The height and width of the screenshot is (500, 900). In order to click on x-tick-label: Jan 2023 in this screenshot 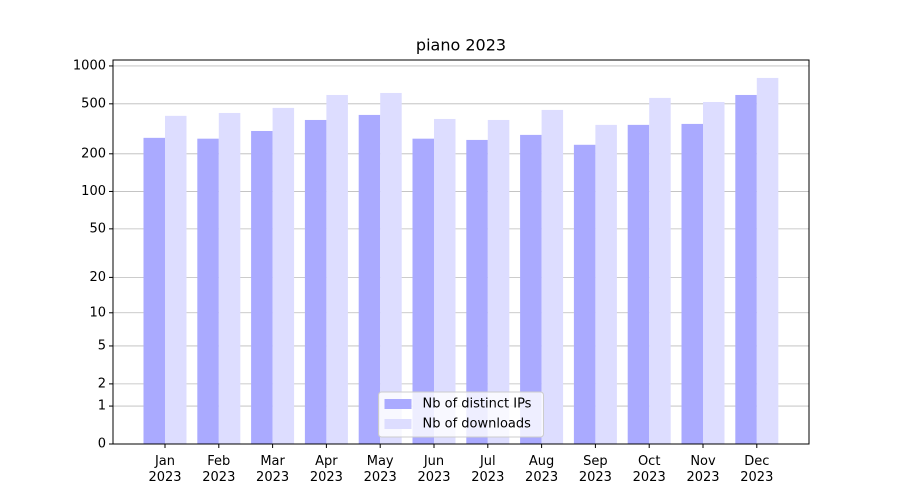, I will do `click(164, 469)`.